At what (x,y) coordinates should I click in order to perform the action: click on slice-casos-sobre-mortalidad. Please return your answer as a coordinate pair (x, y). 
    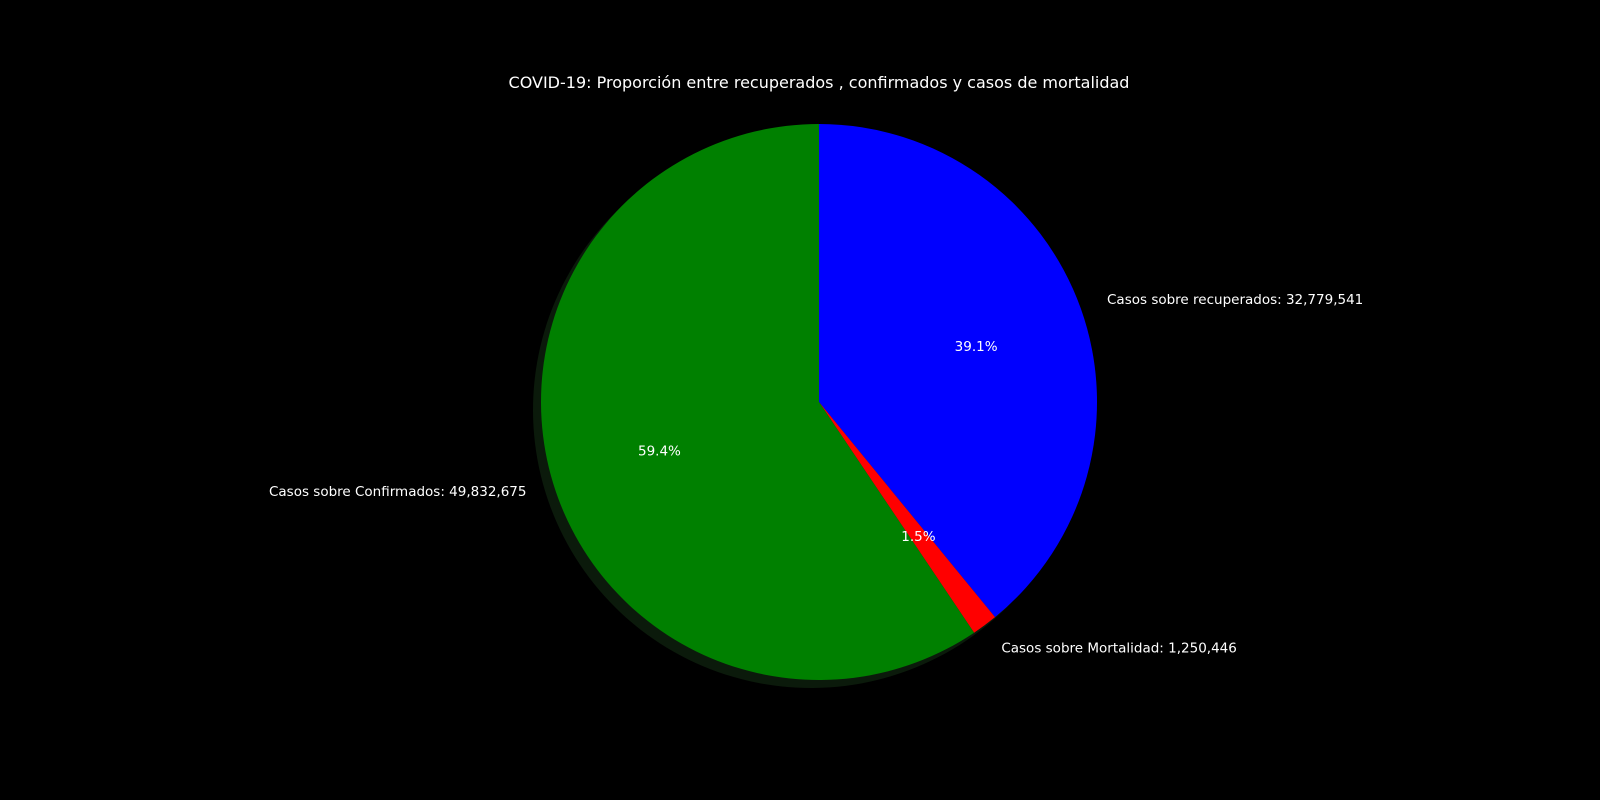
    Looking at the image, I should click on (907, 517).